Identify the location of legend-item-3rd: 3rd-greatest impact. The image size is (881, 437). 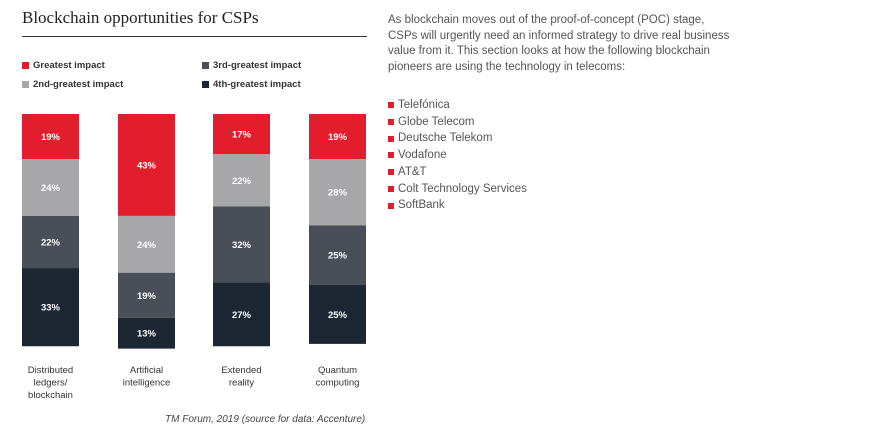
(251, 65).